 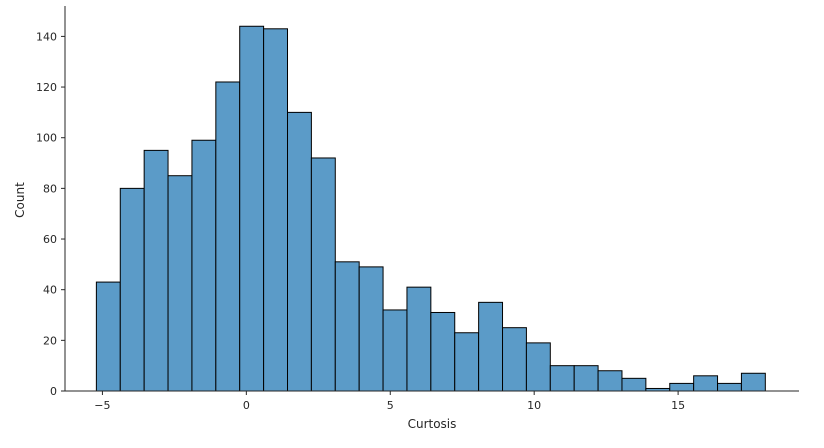 What do you see at coordinates (432, 424) in the screenshot?
I see `x-axis-label: Curtosis` at bounding box center [432, 424].